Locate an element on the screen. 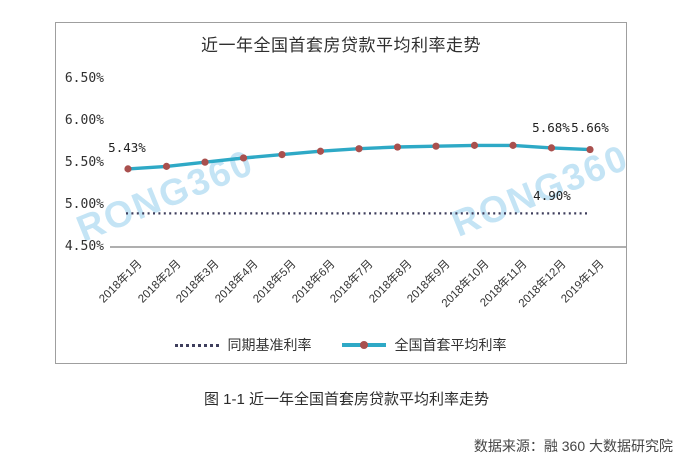  y-axis-tick: 5.50% is located at coordinates (84, 162).